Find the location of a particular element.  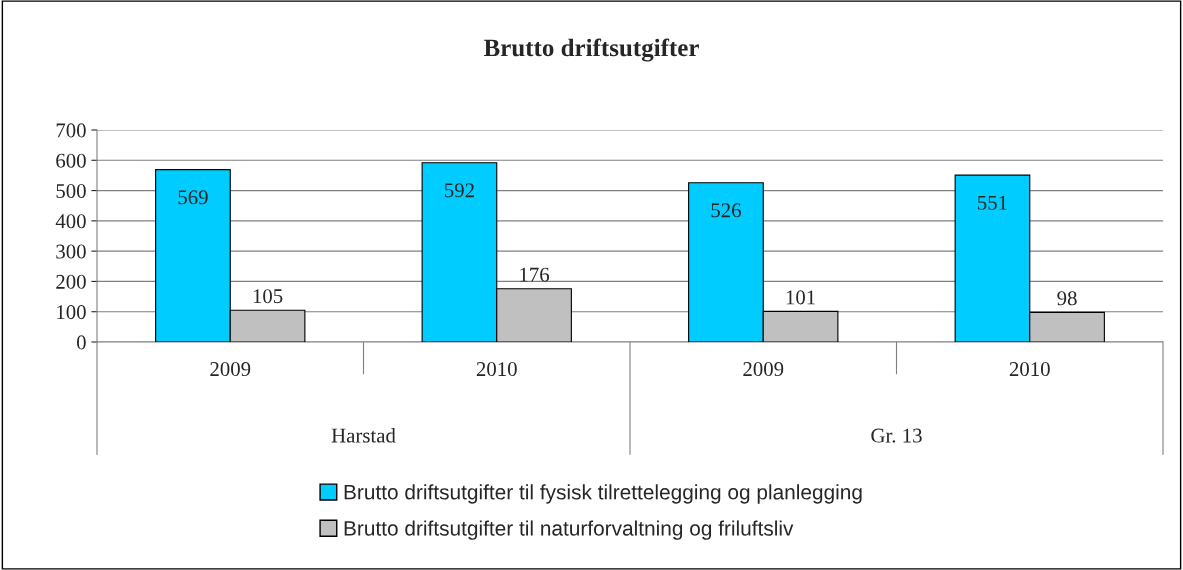

data-label: 176 is located at coordinates (535, 274).